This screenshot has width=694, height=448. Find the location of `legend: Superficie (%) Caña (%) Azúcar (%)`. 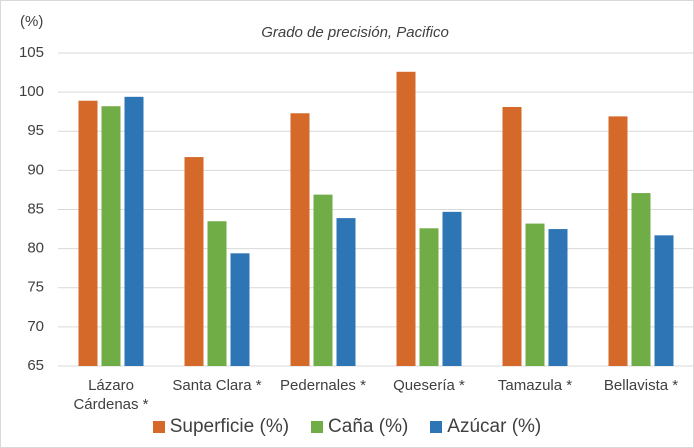

legend: Superficie (%) Caña (%) Azúcar (%) is located at coordinates (347, 427).